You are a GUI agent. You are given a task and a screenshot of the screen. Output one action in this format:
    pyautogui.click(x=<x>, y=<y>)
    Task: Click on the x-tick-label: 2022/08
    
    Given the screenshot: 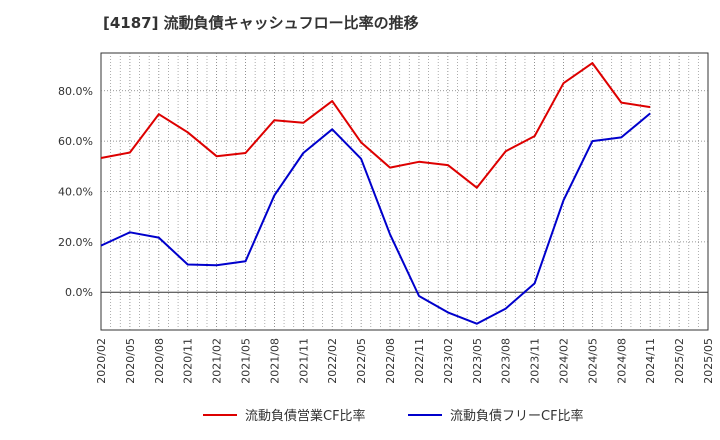 What is the action you would take?
    pyautogui.click(x=390, y=361)
    